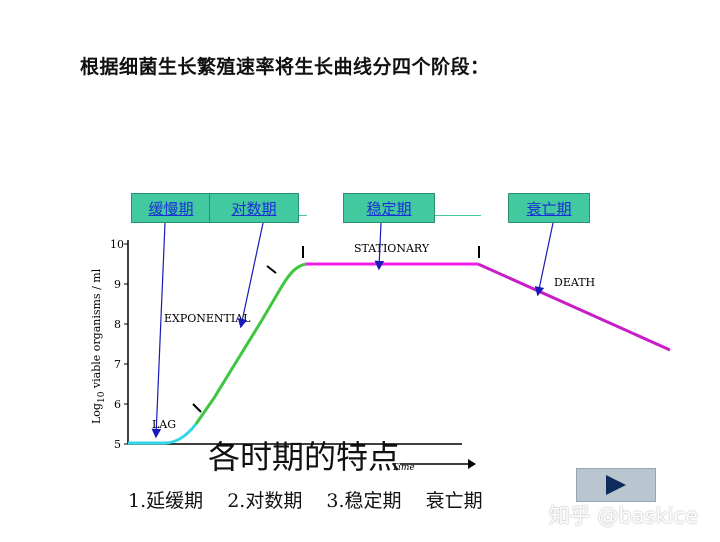 This screenshot has height=542, width=720. I want to click on page-heading: 根据细菌生长繁殖速率将生长曲线分四个阶段：, so click(285, 67).